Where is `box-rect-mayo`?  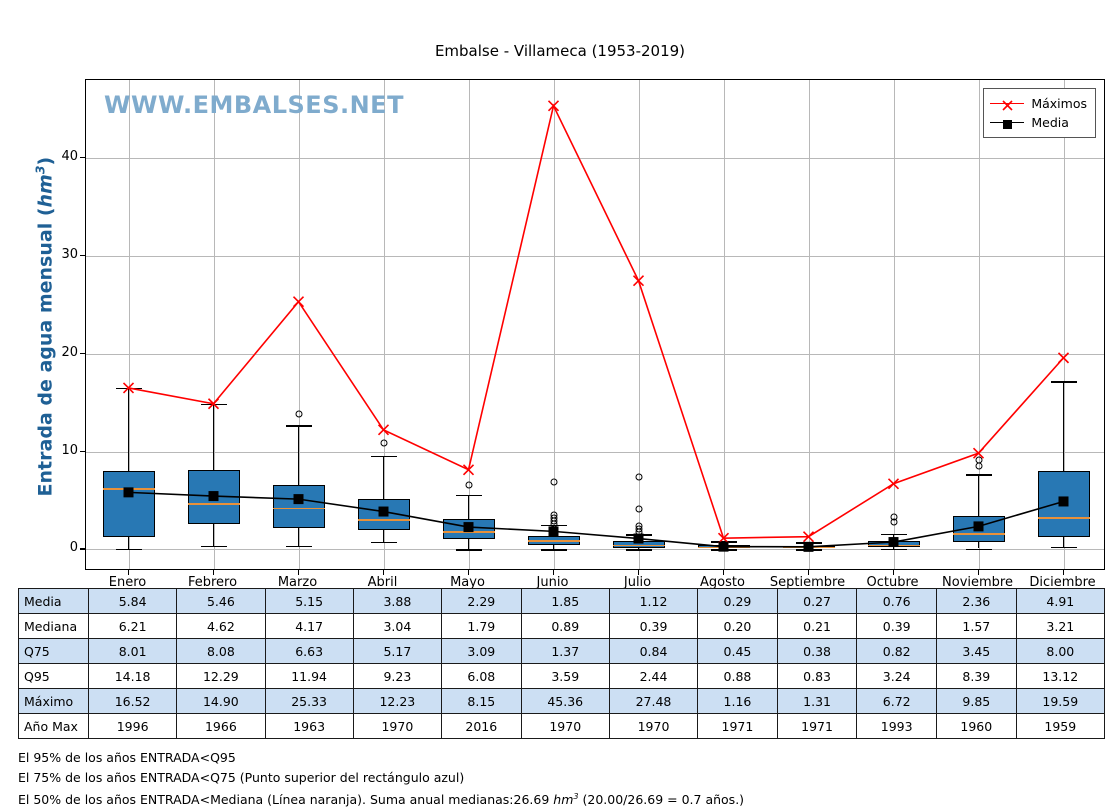 box-rect-mayo is located at coordinates (468, 529).